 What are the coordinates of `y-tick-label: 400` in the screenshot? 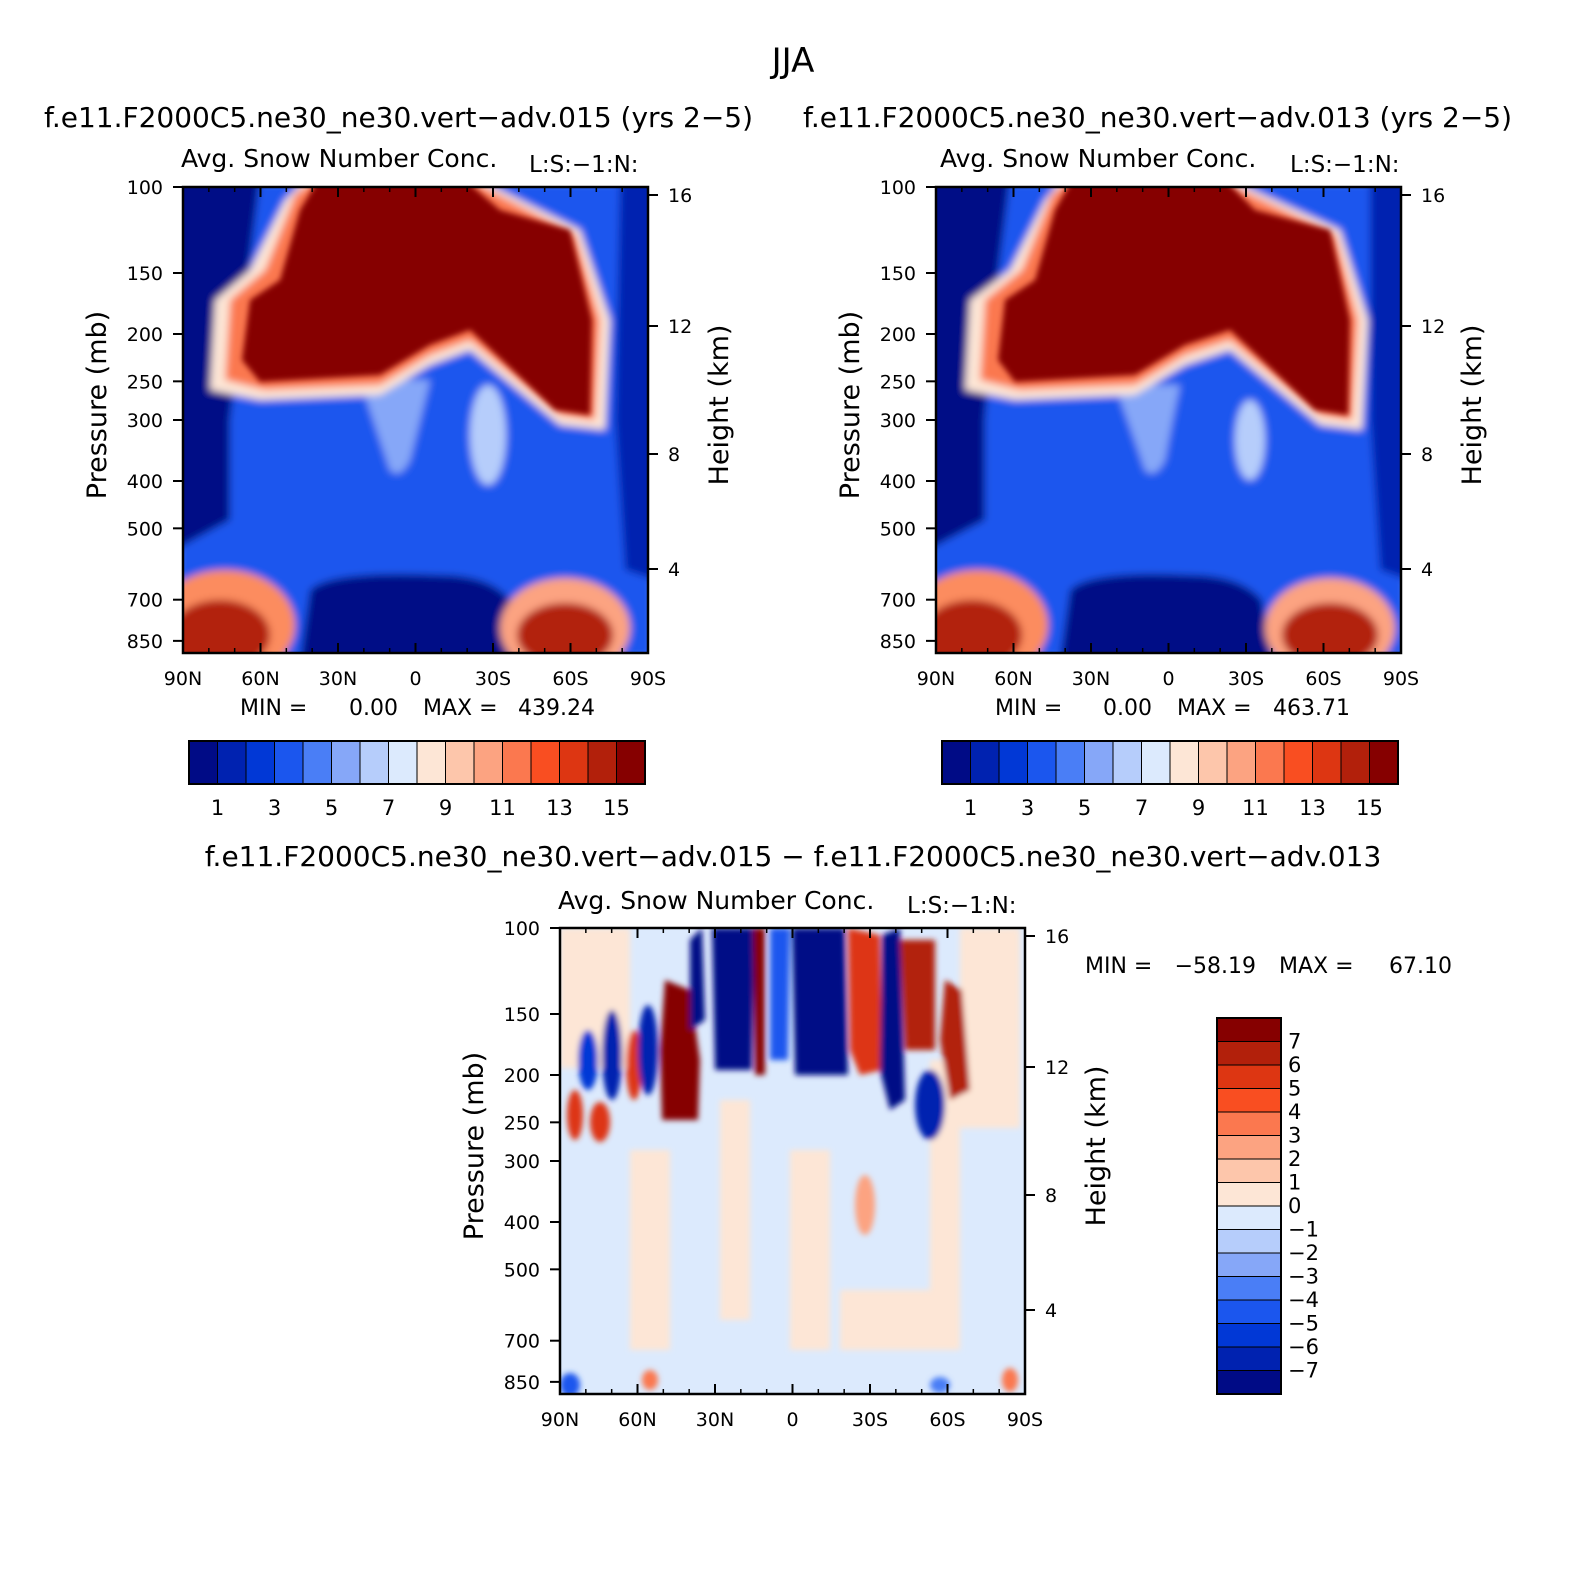 It's located at (522, 1223).